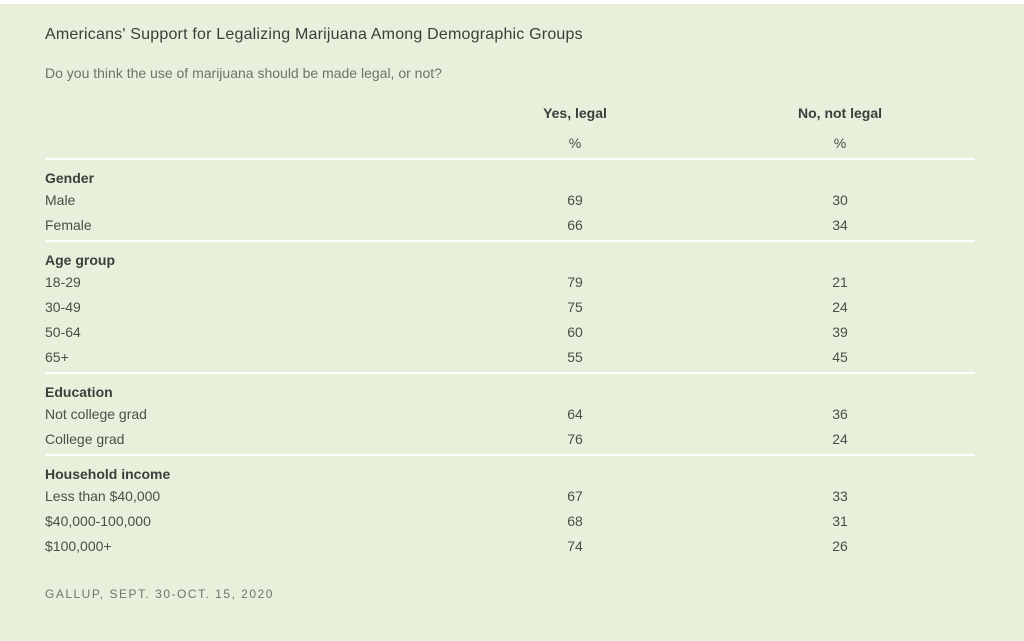 The image size is (1024, 641). I want to click on row-label: $40,000-100,000, so click(98, 521).